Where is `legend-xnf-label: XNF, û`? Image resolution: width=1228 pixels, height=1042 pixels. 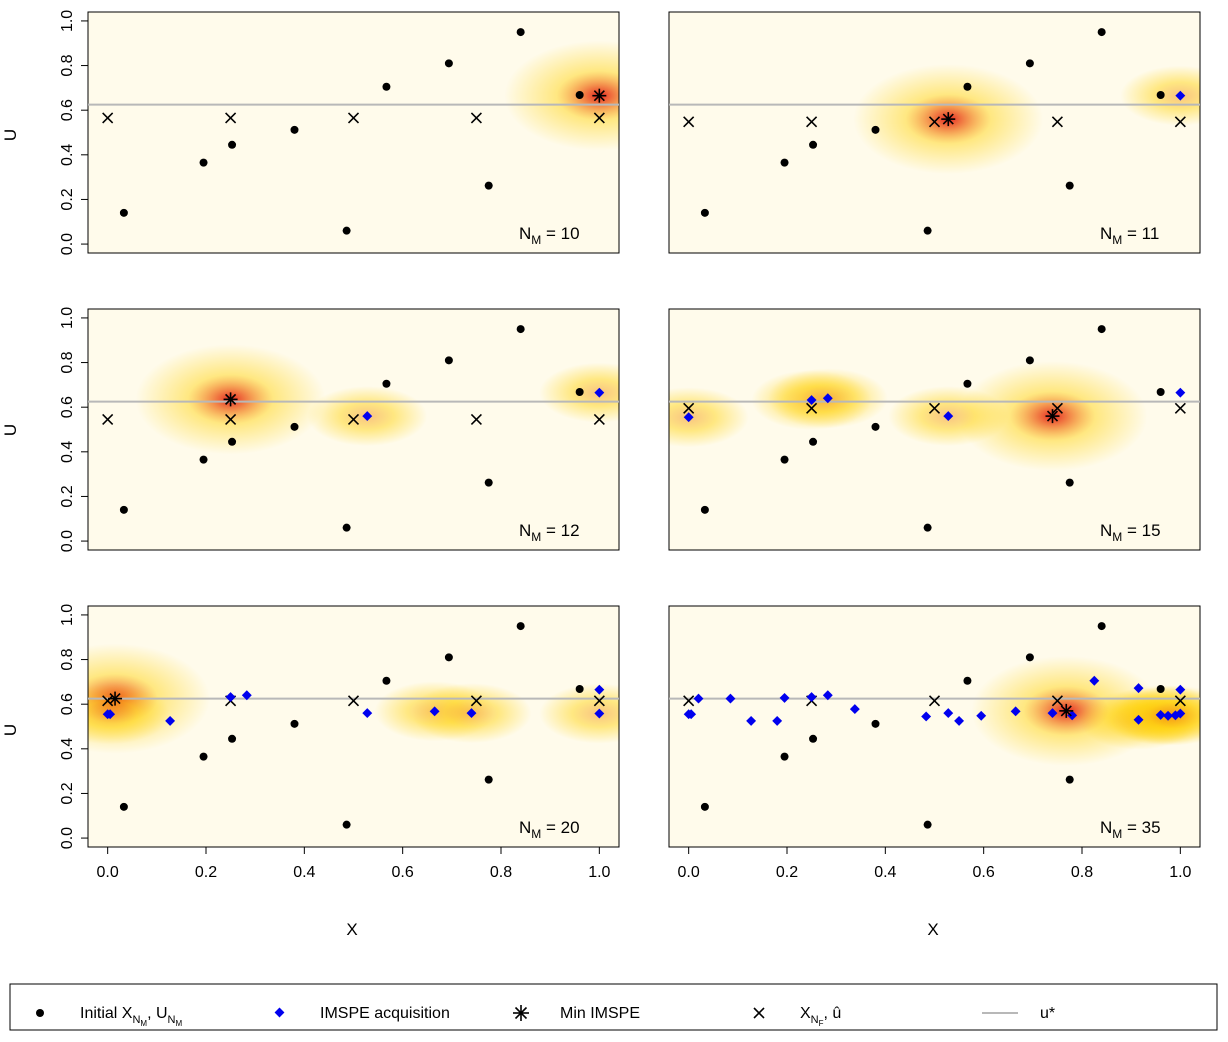 legend-xnf-label: XNF, û is located at coordinates (820, 1016).